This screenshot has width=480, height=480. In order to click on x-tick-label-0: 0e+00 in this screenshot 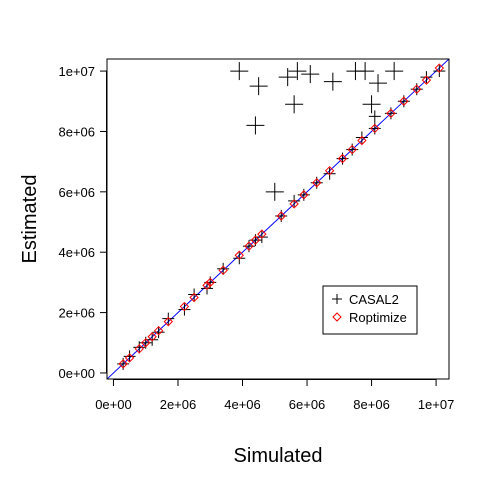, I will do `click(113, 404)`.